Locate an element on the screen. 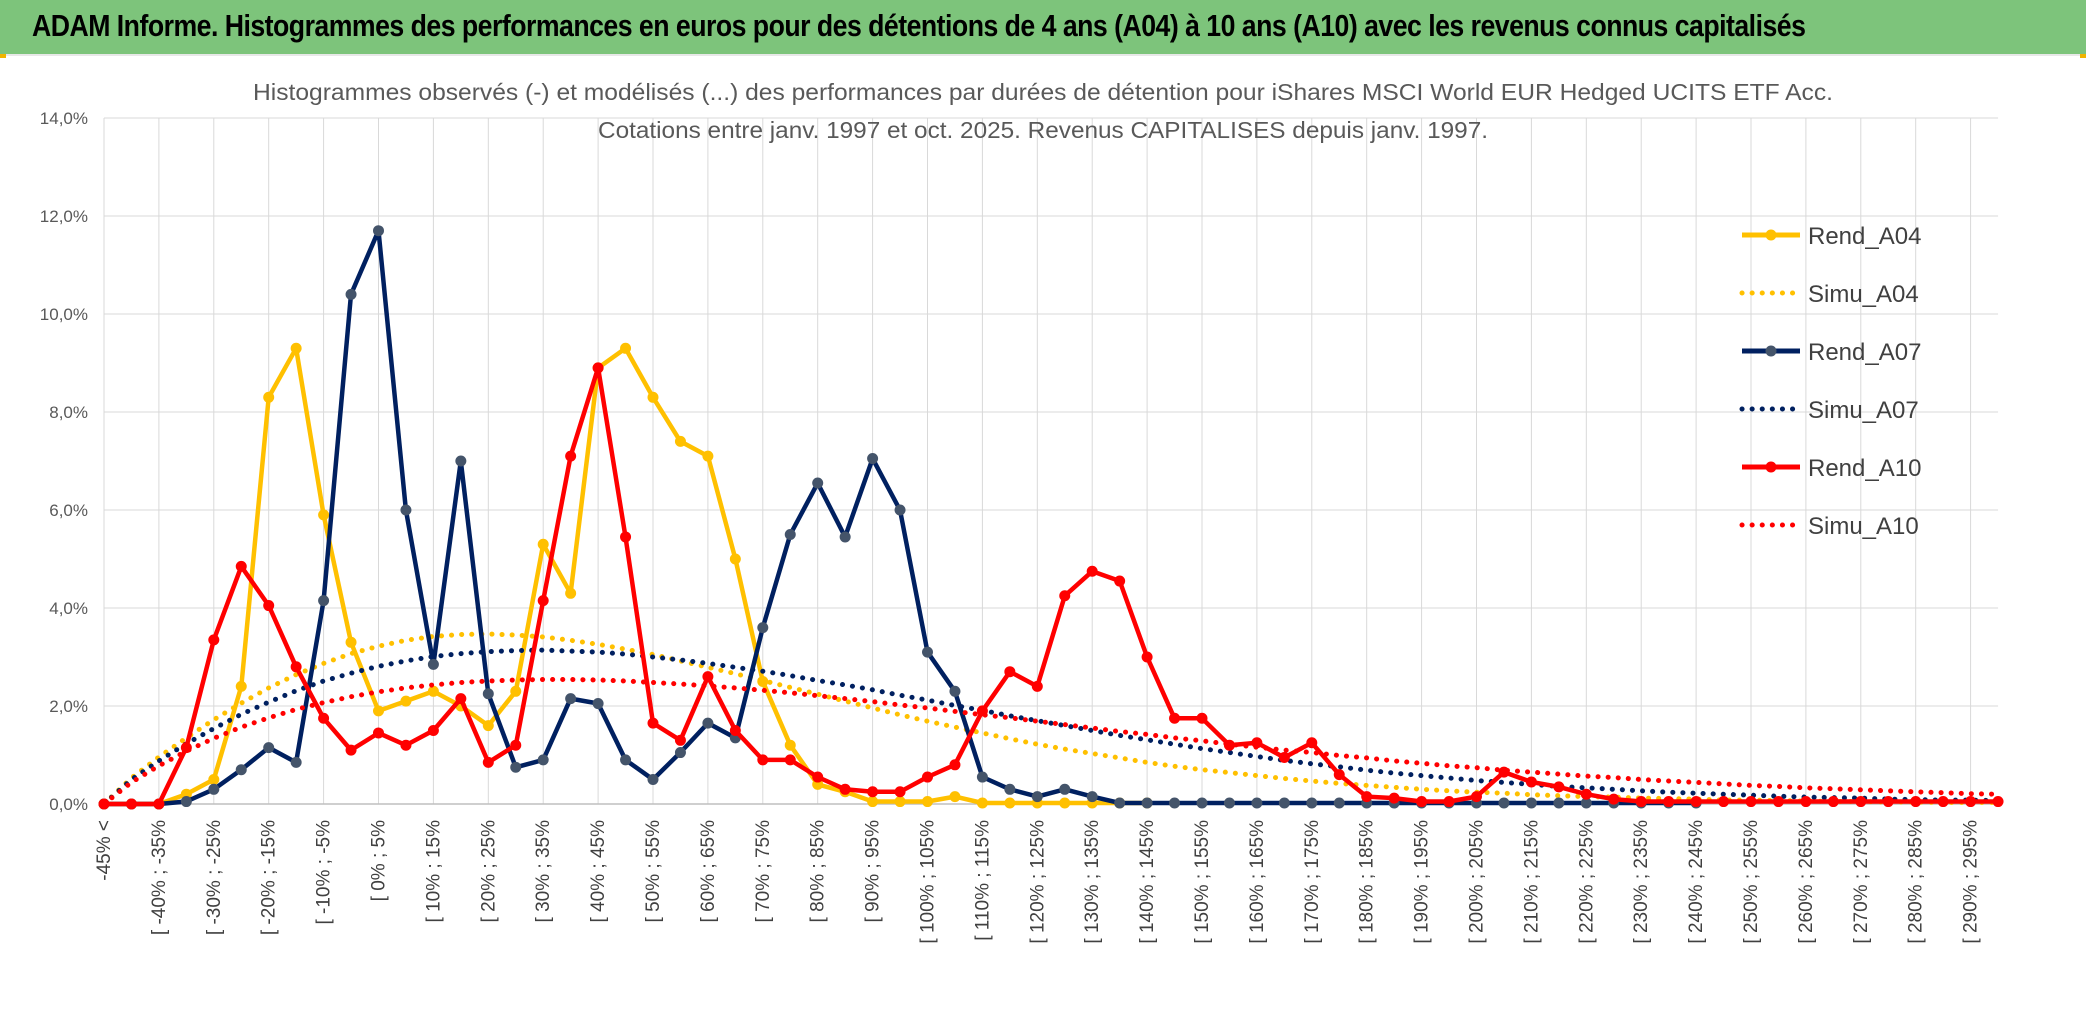  legend-entry-simu-a10: Simu_A10 is located at coordinates (1829, 526).